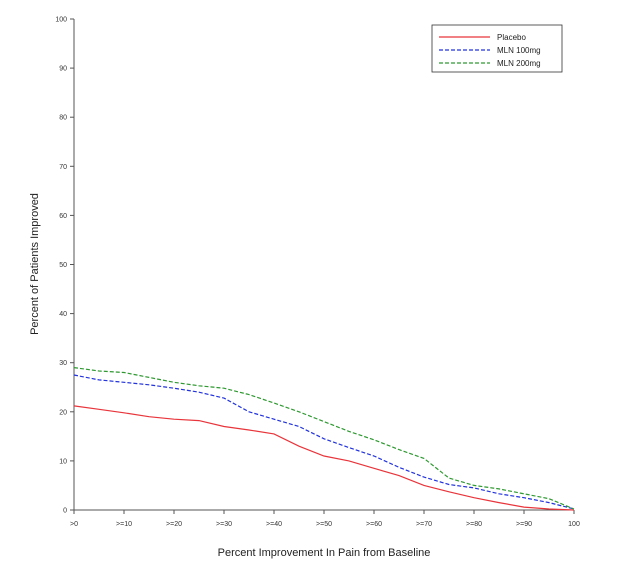  I want to click on x-tick-label: >=60, so click(374, 524).